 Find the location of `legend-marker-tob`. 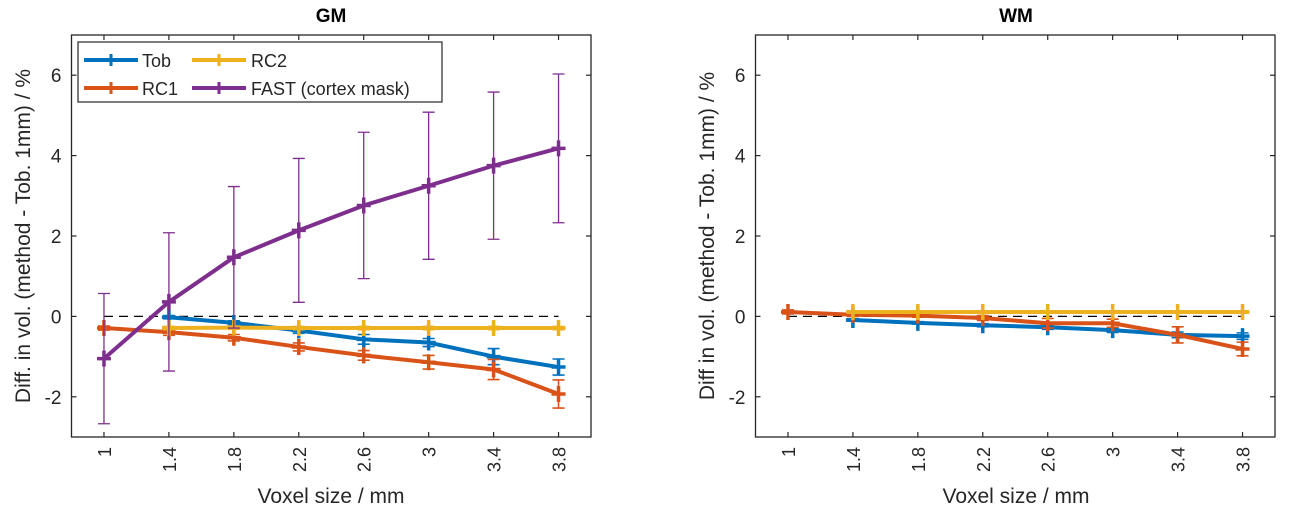

legend-marker-tob is located at coordinates (111, 60).